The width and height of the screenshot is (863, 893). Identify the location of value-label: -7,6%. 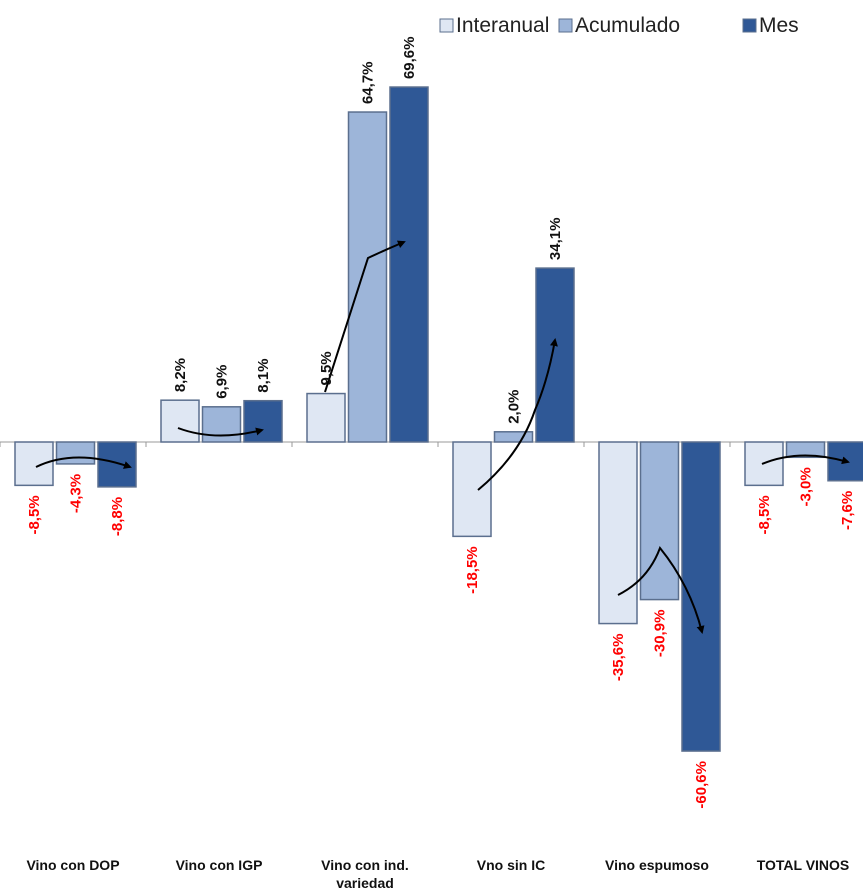
(847, 510).